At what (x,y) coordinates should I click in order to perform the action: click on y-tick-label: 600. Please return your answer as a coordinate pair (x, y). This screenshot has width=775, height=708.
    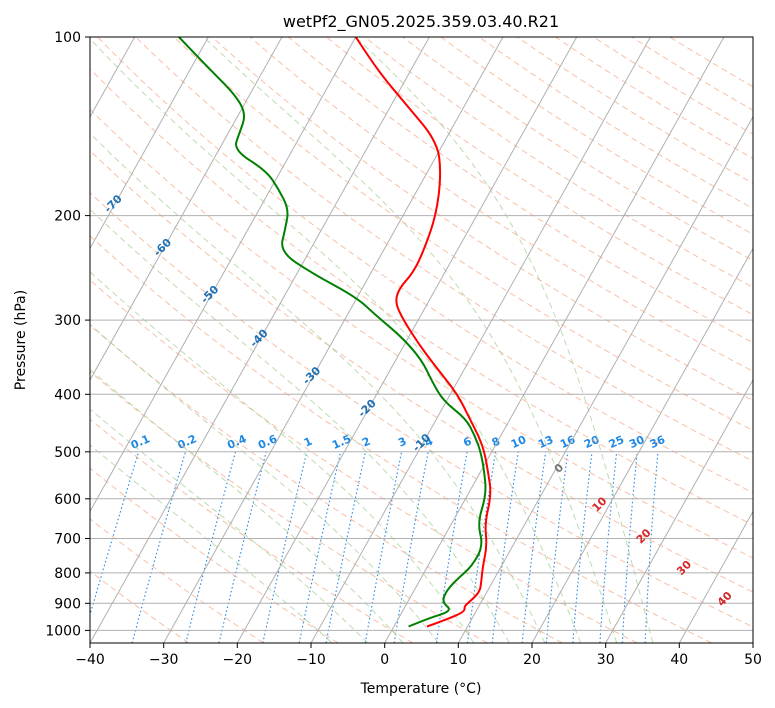
    Looking at the image, I should click on (67, 500).